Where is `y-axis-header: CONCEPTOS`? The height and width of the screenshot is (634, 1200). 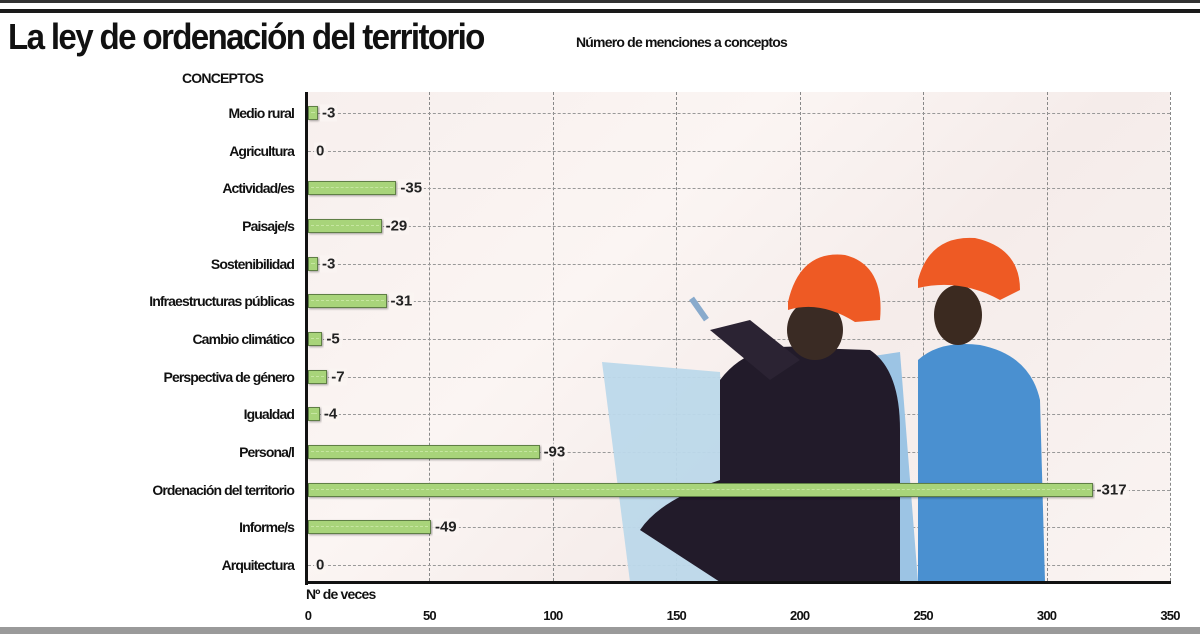 y-axis-header: CONCEPTOS is located at coordinates (223, 78).